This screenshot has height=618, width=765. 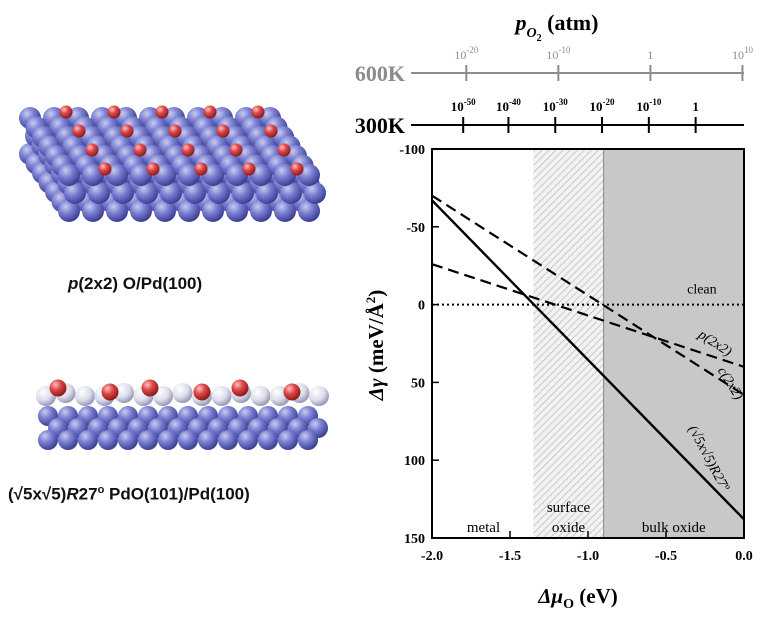 I want to click on series-line-c-2x2-, so click(x=588, y=295).